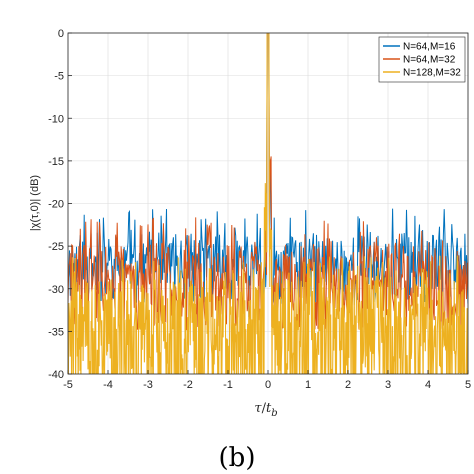  Describe the element at coordinates (228, 385) in the screenshot. I see `x-tick-label: -1` at that location.